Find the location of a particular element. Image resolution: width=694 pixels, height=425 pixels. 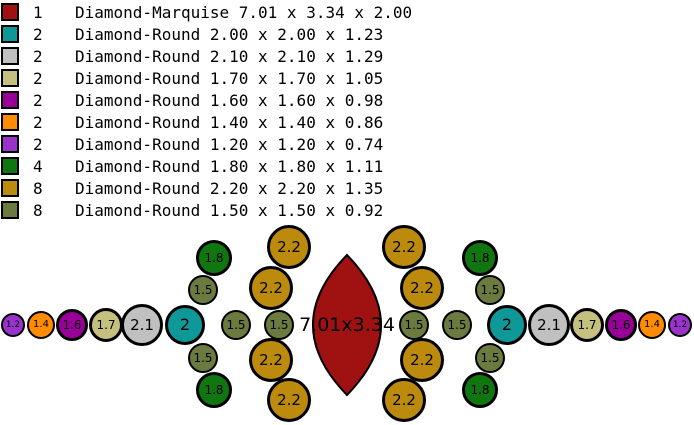

marquise-shape is located at coordinates (347, 325).